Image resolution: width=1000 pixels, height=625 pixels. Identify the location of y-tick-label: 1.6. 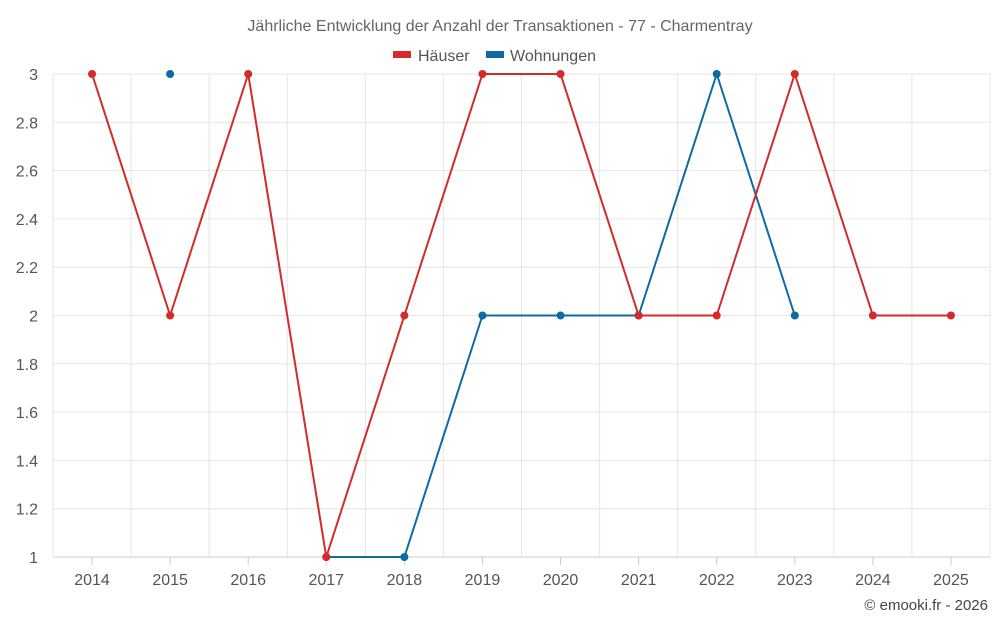
(27, 413).